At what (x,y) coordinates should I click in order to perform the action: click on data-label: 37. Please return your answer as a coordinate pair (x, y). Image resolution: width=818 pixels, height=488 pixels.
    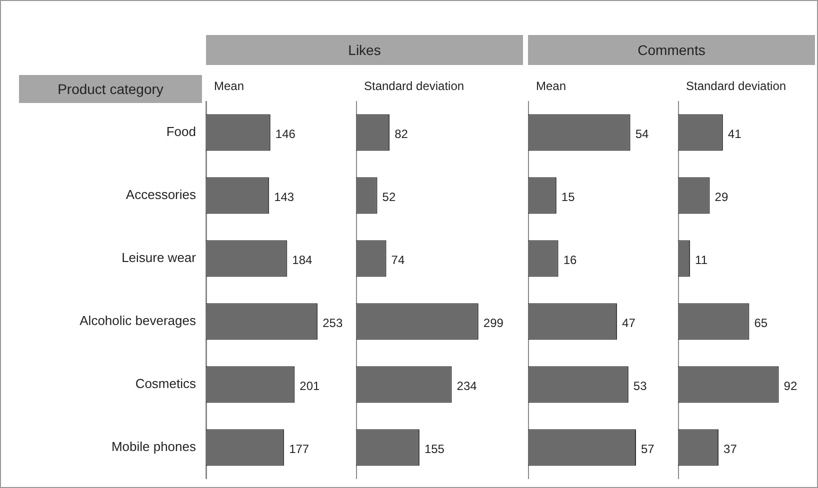
    Looking at the image, I should click on (731, 449).